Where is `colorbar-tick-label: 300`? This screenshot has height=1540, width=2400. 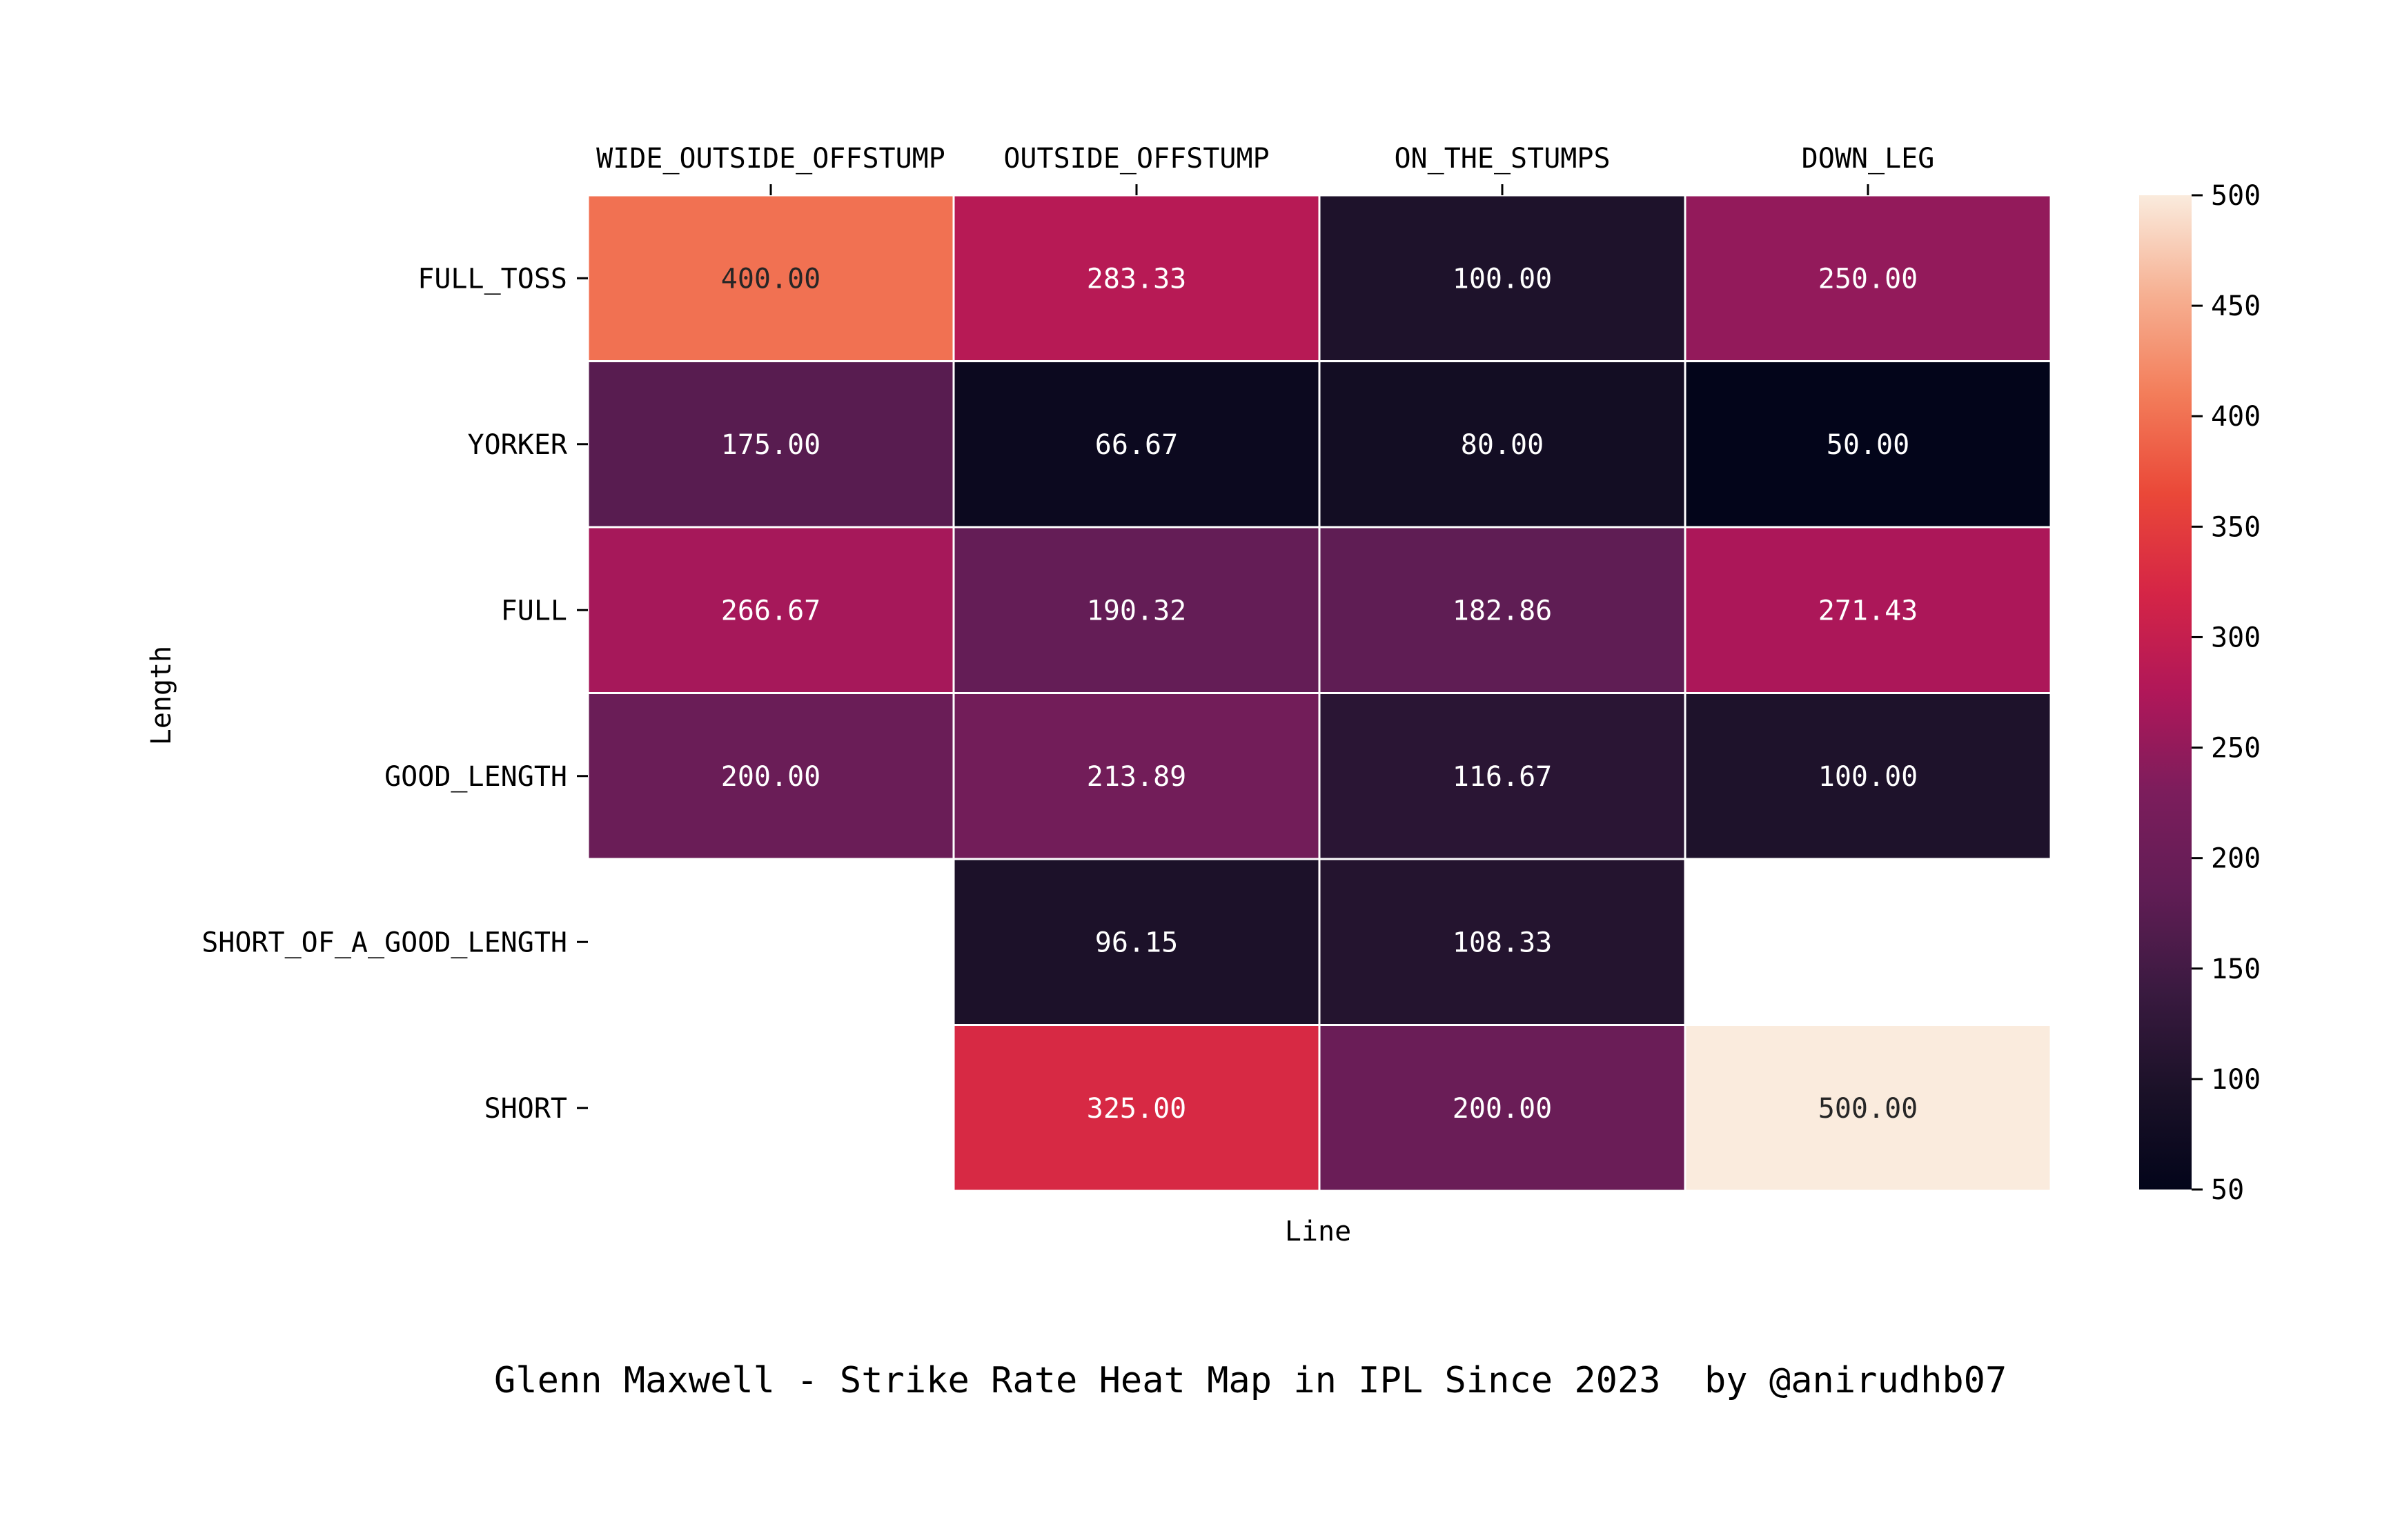
colorbar-tick-label: 300 is located at coordinates (2236, 637).